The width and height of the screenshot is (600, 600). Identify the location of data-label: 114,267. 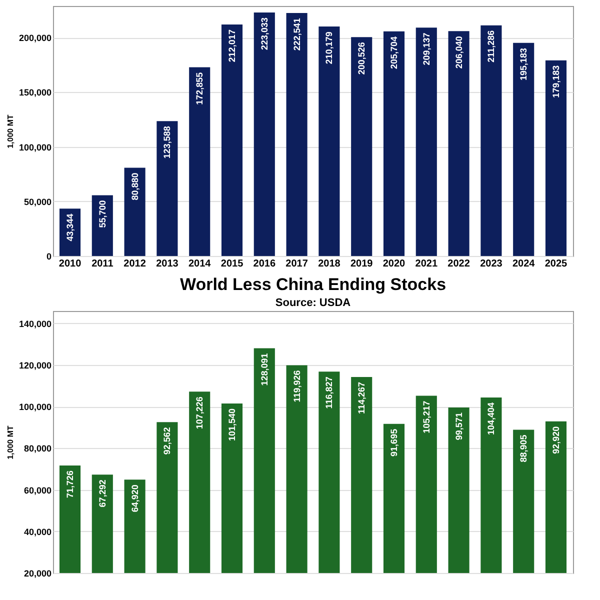
(361, 398).